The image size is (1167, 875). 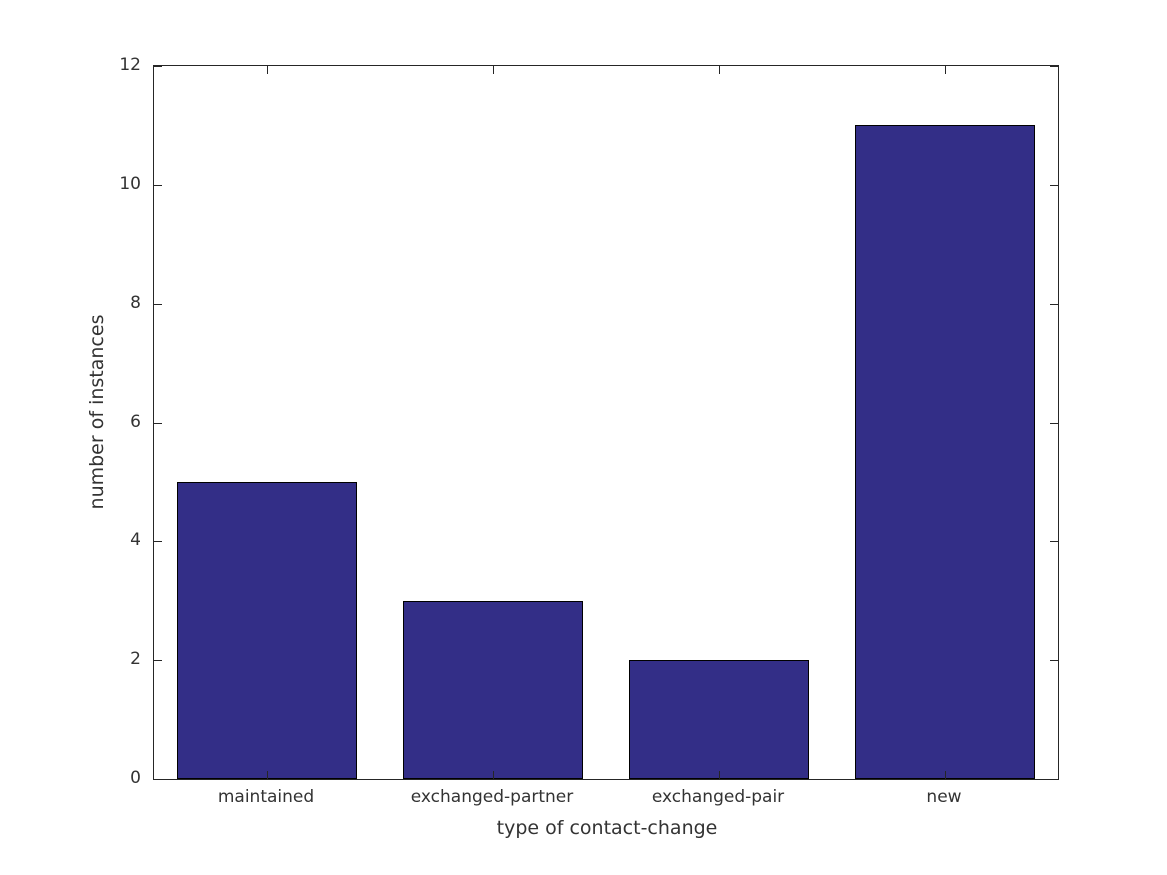 What do you see at coordinates (135, 659) in the screenshot?
I see `y-tick-label: 2` at bounding box center [135, 659].